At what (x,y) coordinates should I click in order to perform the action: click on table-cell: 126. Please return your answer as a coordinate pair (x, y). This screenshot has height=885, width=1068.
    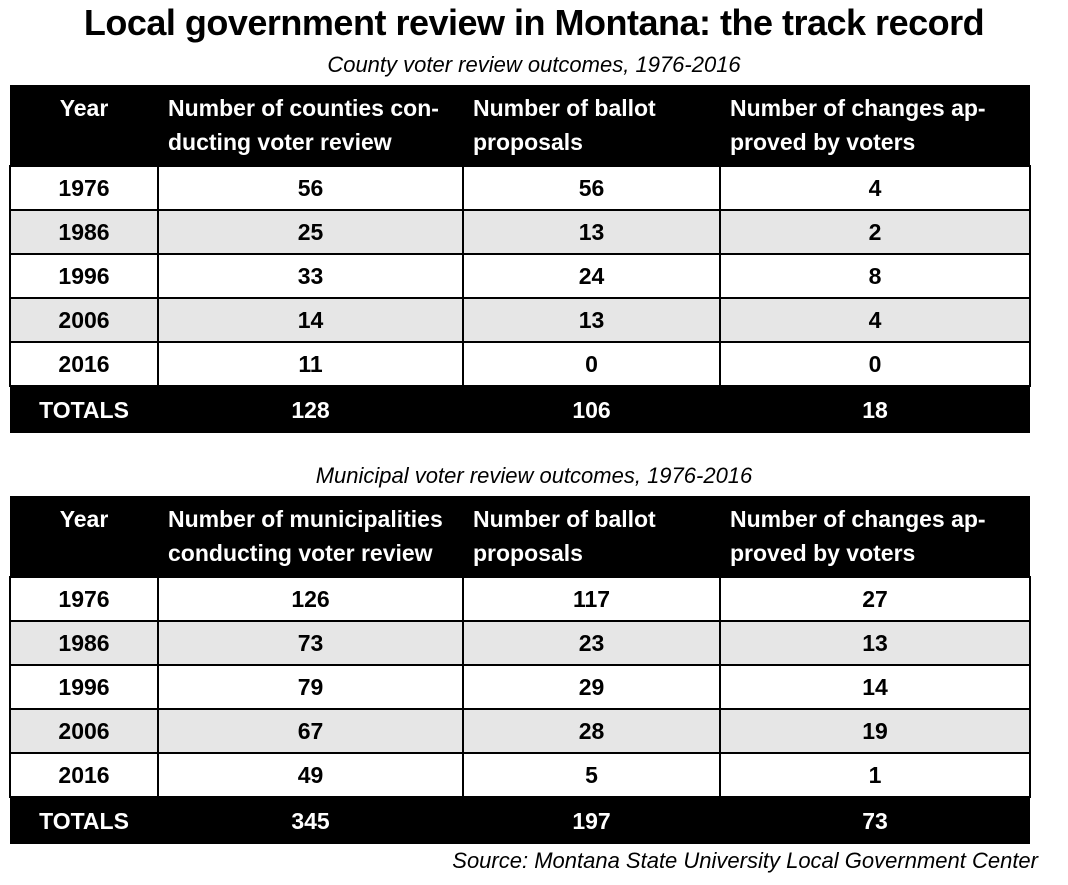
    Looking at the image, I should click on (310, 599).